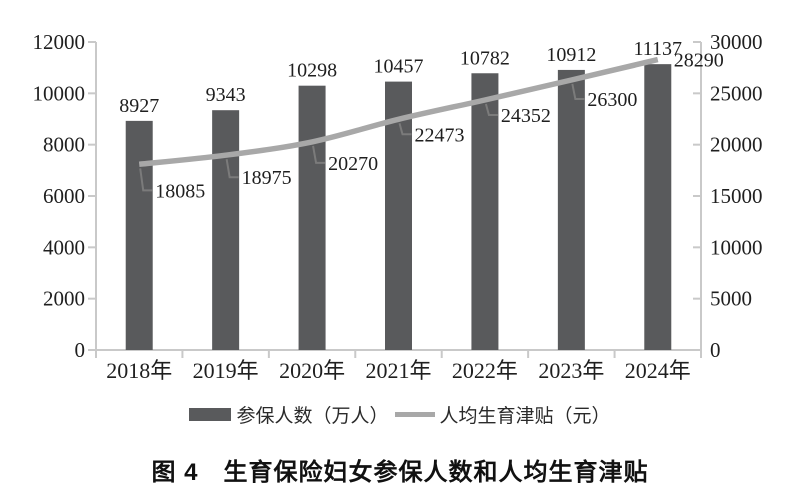 This screenshot has height=503, width=800. What do you see at coordinates (64, 247) in the screenshot?
I see `y-axis-left-tick-label: 4000` at bounding box center [64, 247].